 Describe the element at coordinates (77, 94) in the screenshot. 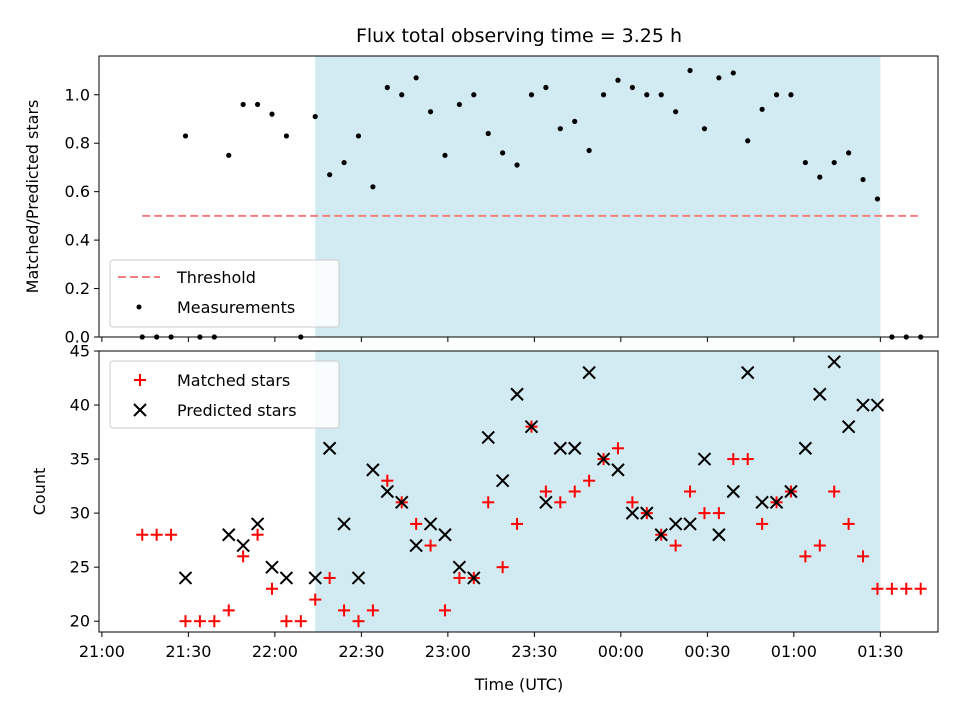

I see `y-tick-label: 1.0` at that location.